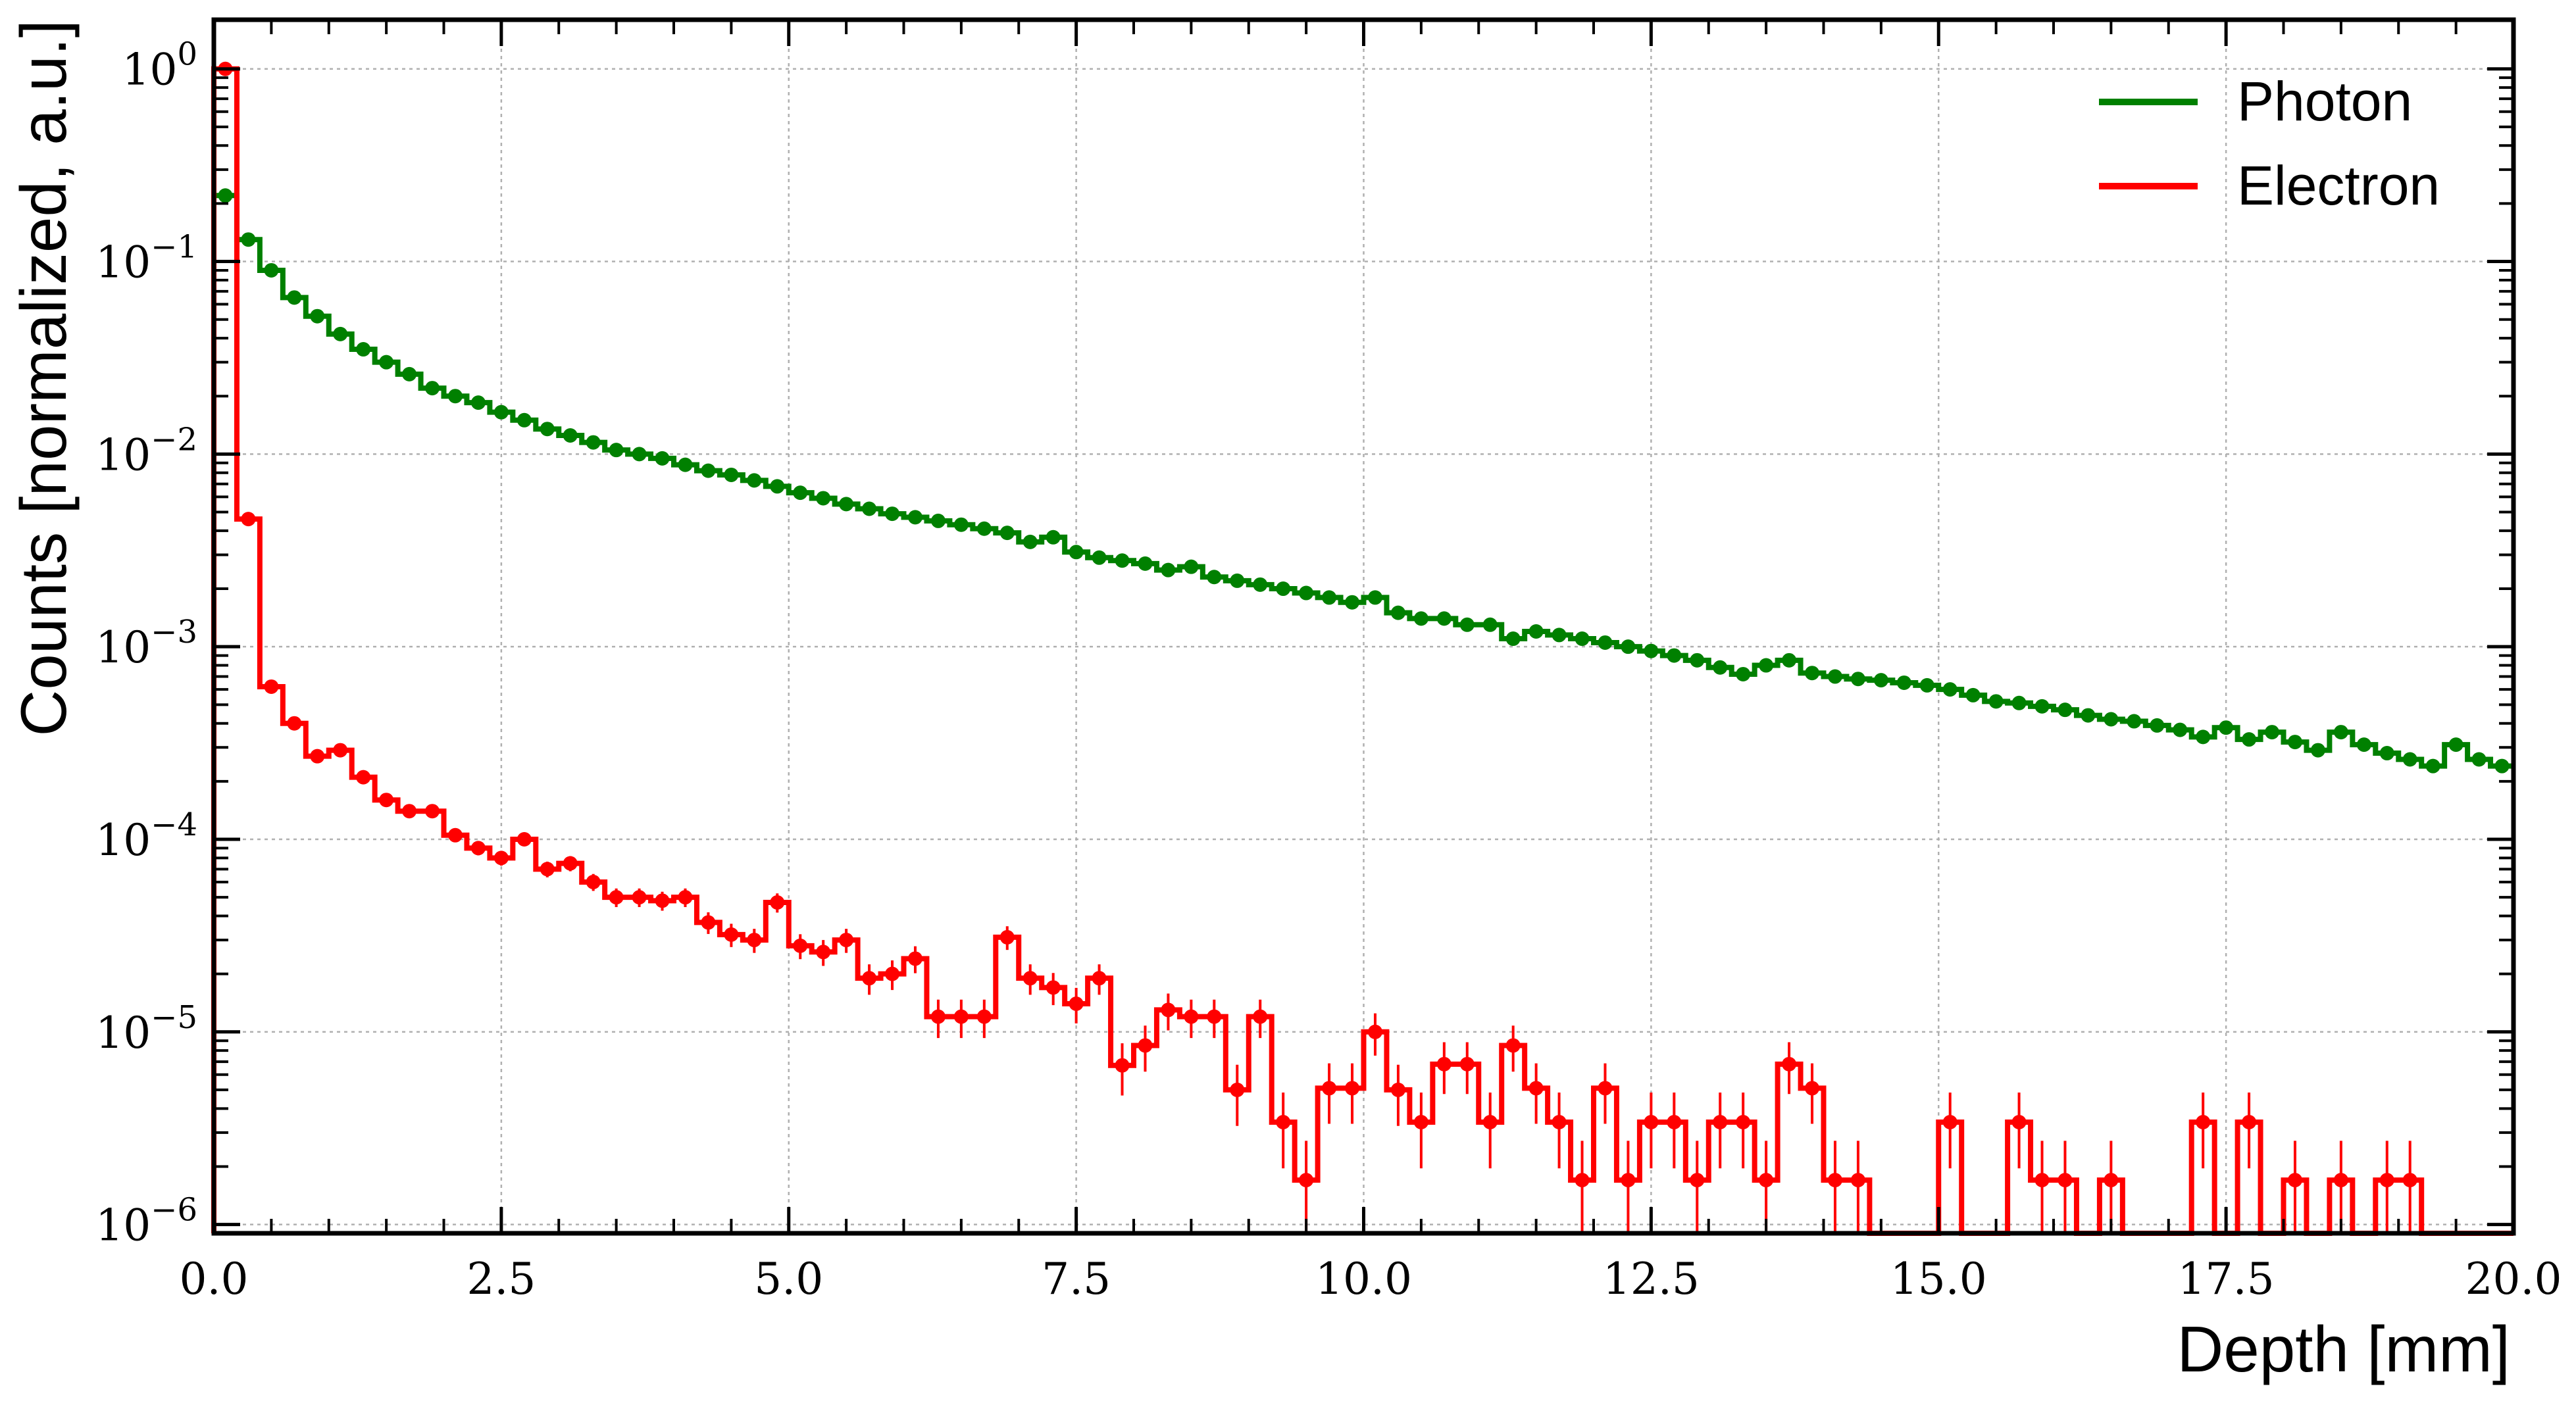 The height and width of the screenshot is (1403, 2576). Describe the element at coordinates (788, 1279) in the screenshot. I see `x-tick-label: 5.0` at that location.